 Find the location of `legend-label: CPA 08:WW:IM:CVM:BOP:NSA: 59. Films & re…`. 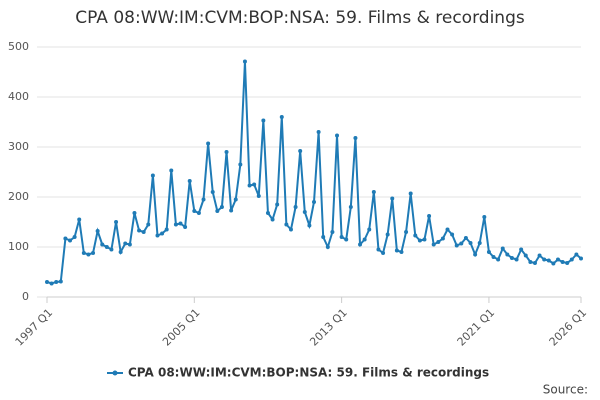

legend-label: CPA 08:WW:IM:CVM:BOP:NSA: 59. Films & re… is located at coordinates (308, 373).